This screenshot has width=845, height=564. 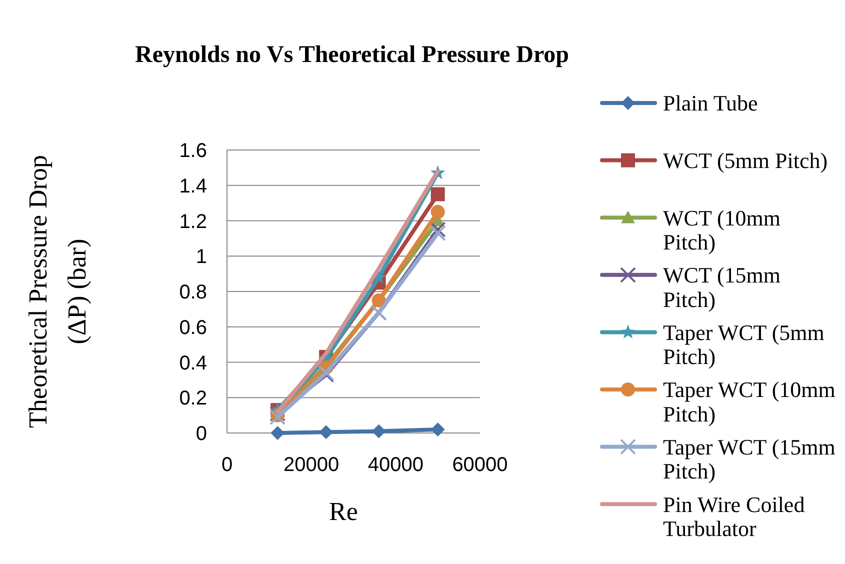 What do you see at coordinates (743, 345) in the screenshot?
I see `legend-label: Taper WCT (5mm Pitch)` at bounding box center [743, 345].